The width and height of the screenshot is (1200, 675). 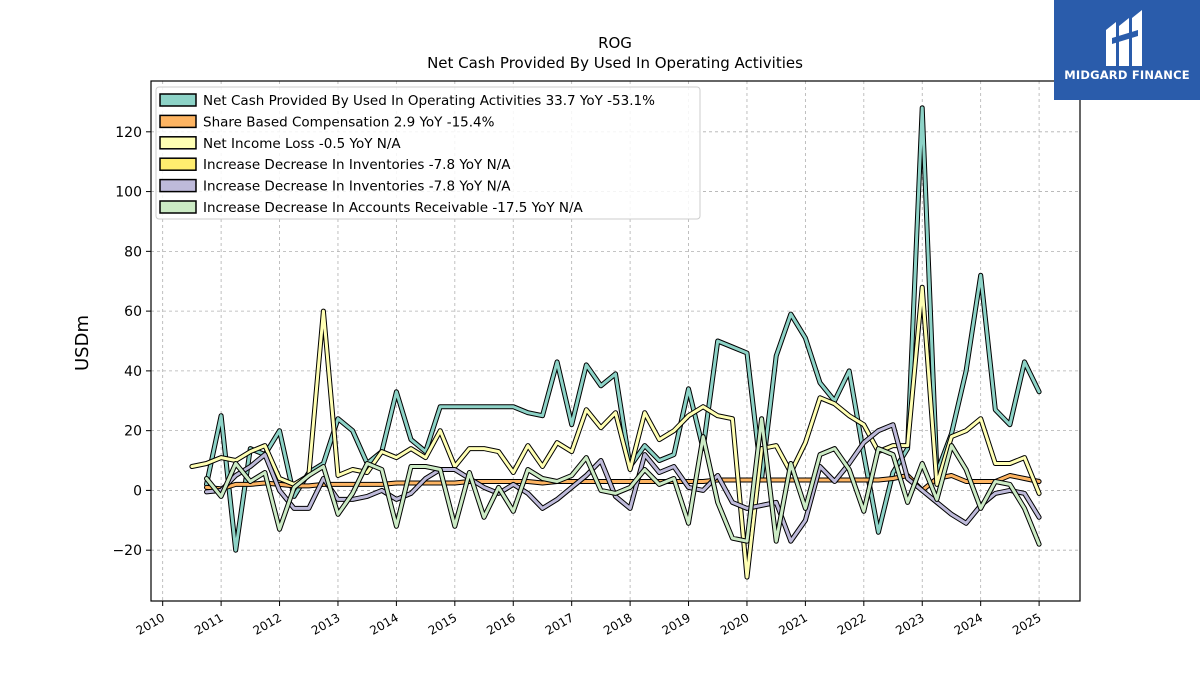 What do you see at coordinates (676, 623) in the screenshot?
I see `x-tick-label: 2019` at bounding box center [676, 623].